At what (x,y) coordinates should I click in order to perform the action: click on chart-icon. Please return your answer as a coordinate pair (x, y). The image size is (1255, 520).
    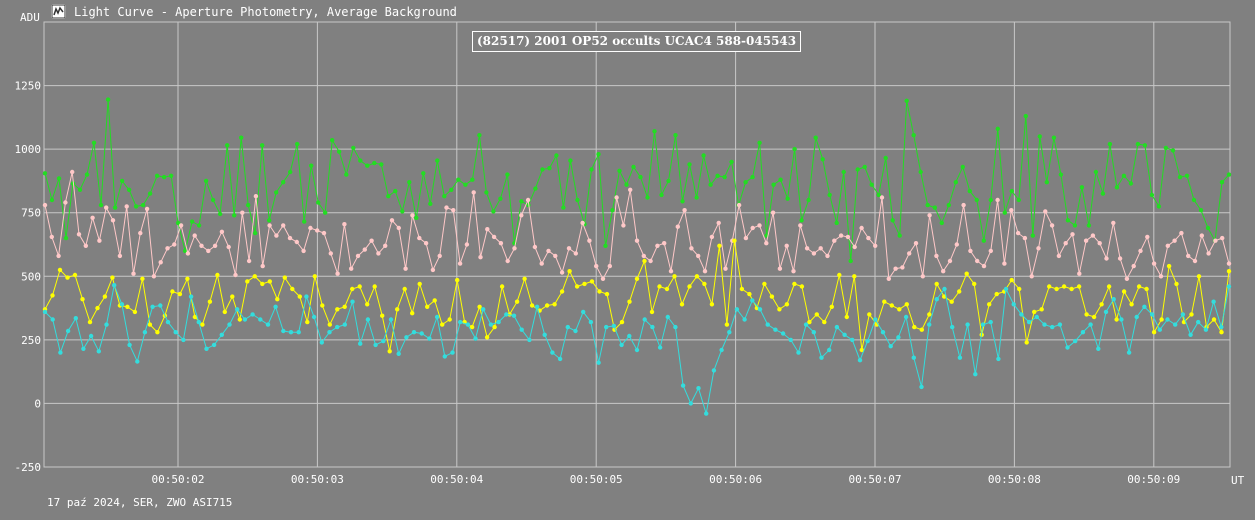
    Looking at the image, I should click on (58, 11).